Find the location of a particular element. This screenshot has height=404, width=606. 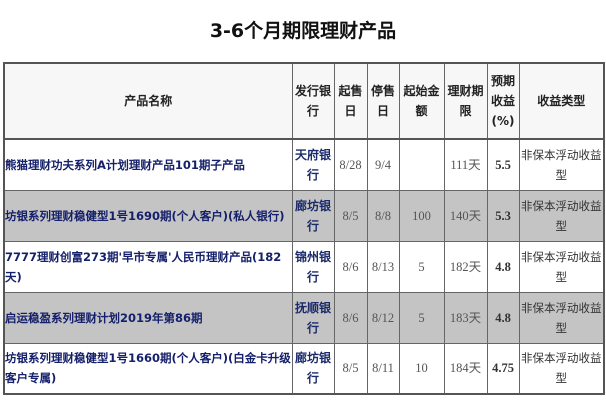

cell-stop-date: 8/8 is located at coordinates (383, 215).